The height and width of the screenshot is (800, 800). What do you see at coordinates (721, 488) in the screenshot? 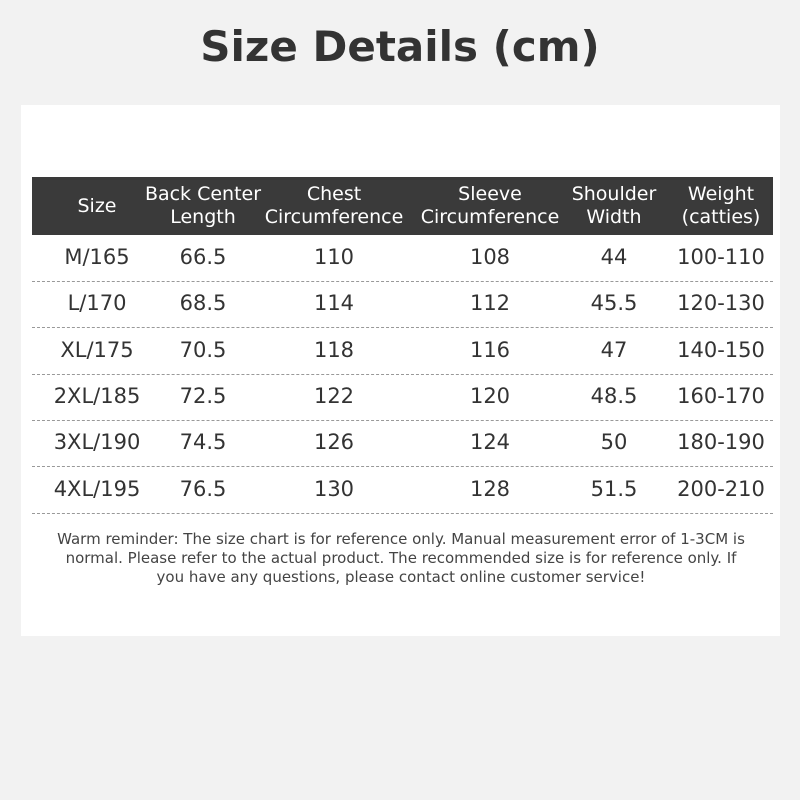
I see `table-cell: 200-210` at bounding box center [721, 488].